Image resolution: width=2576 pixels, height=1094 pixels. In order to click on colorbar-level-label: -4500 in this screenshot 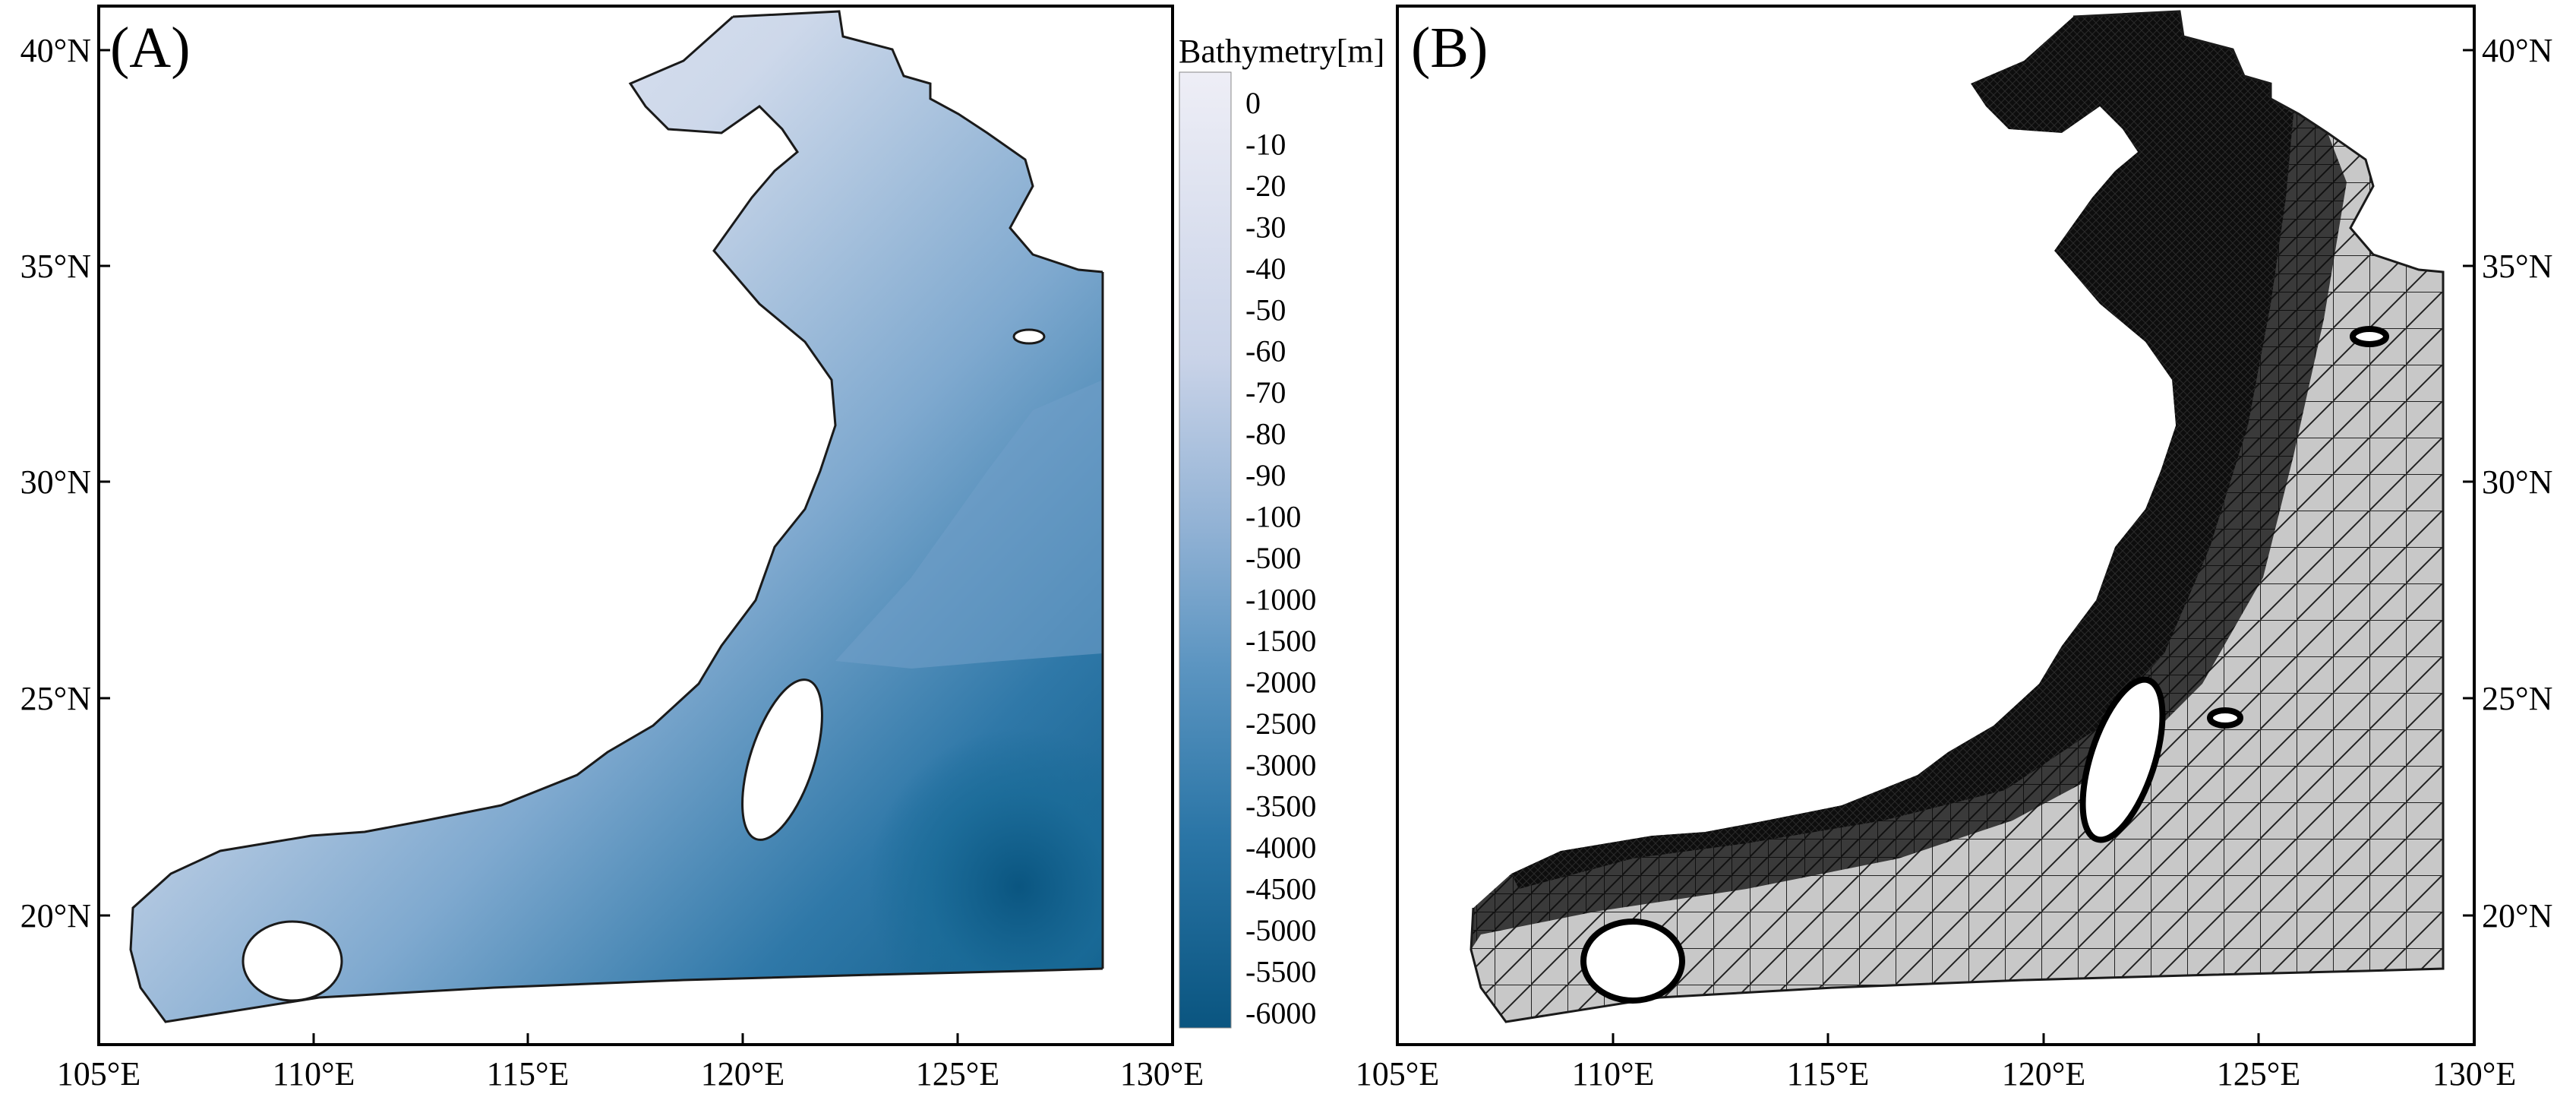, I will do `click(1280, 889)`.